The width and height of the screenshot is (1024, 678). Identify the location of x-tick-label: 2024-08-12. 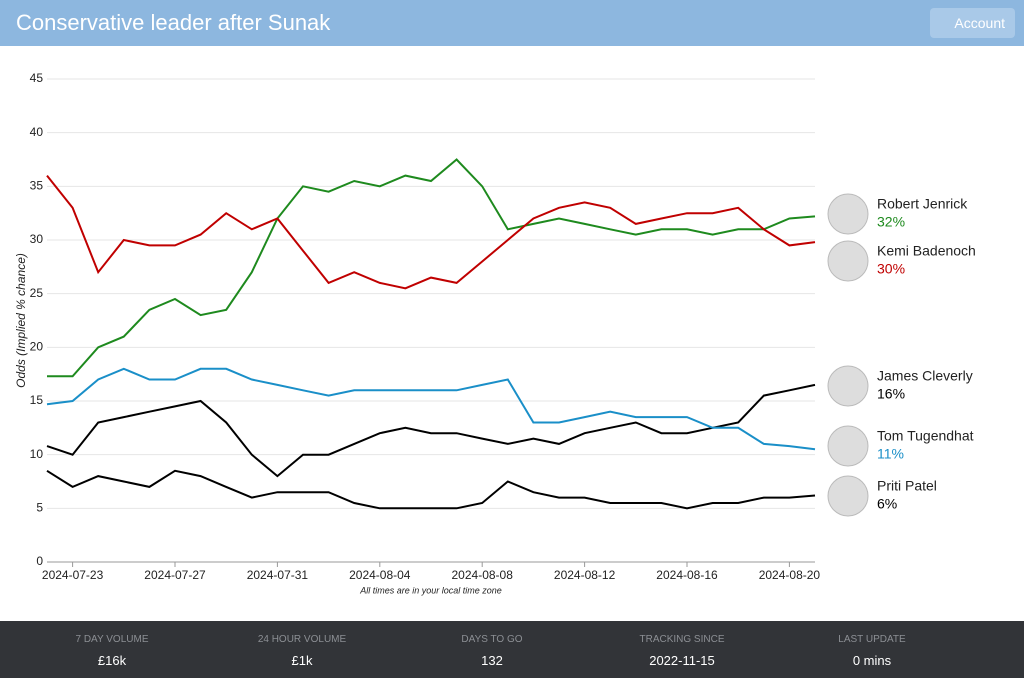
(585, 575).